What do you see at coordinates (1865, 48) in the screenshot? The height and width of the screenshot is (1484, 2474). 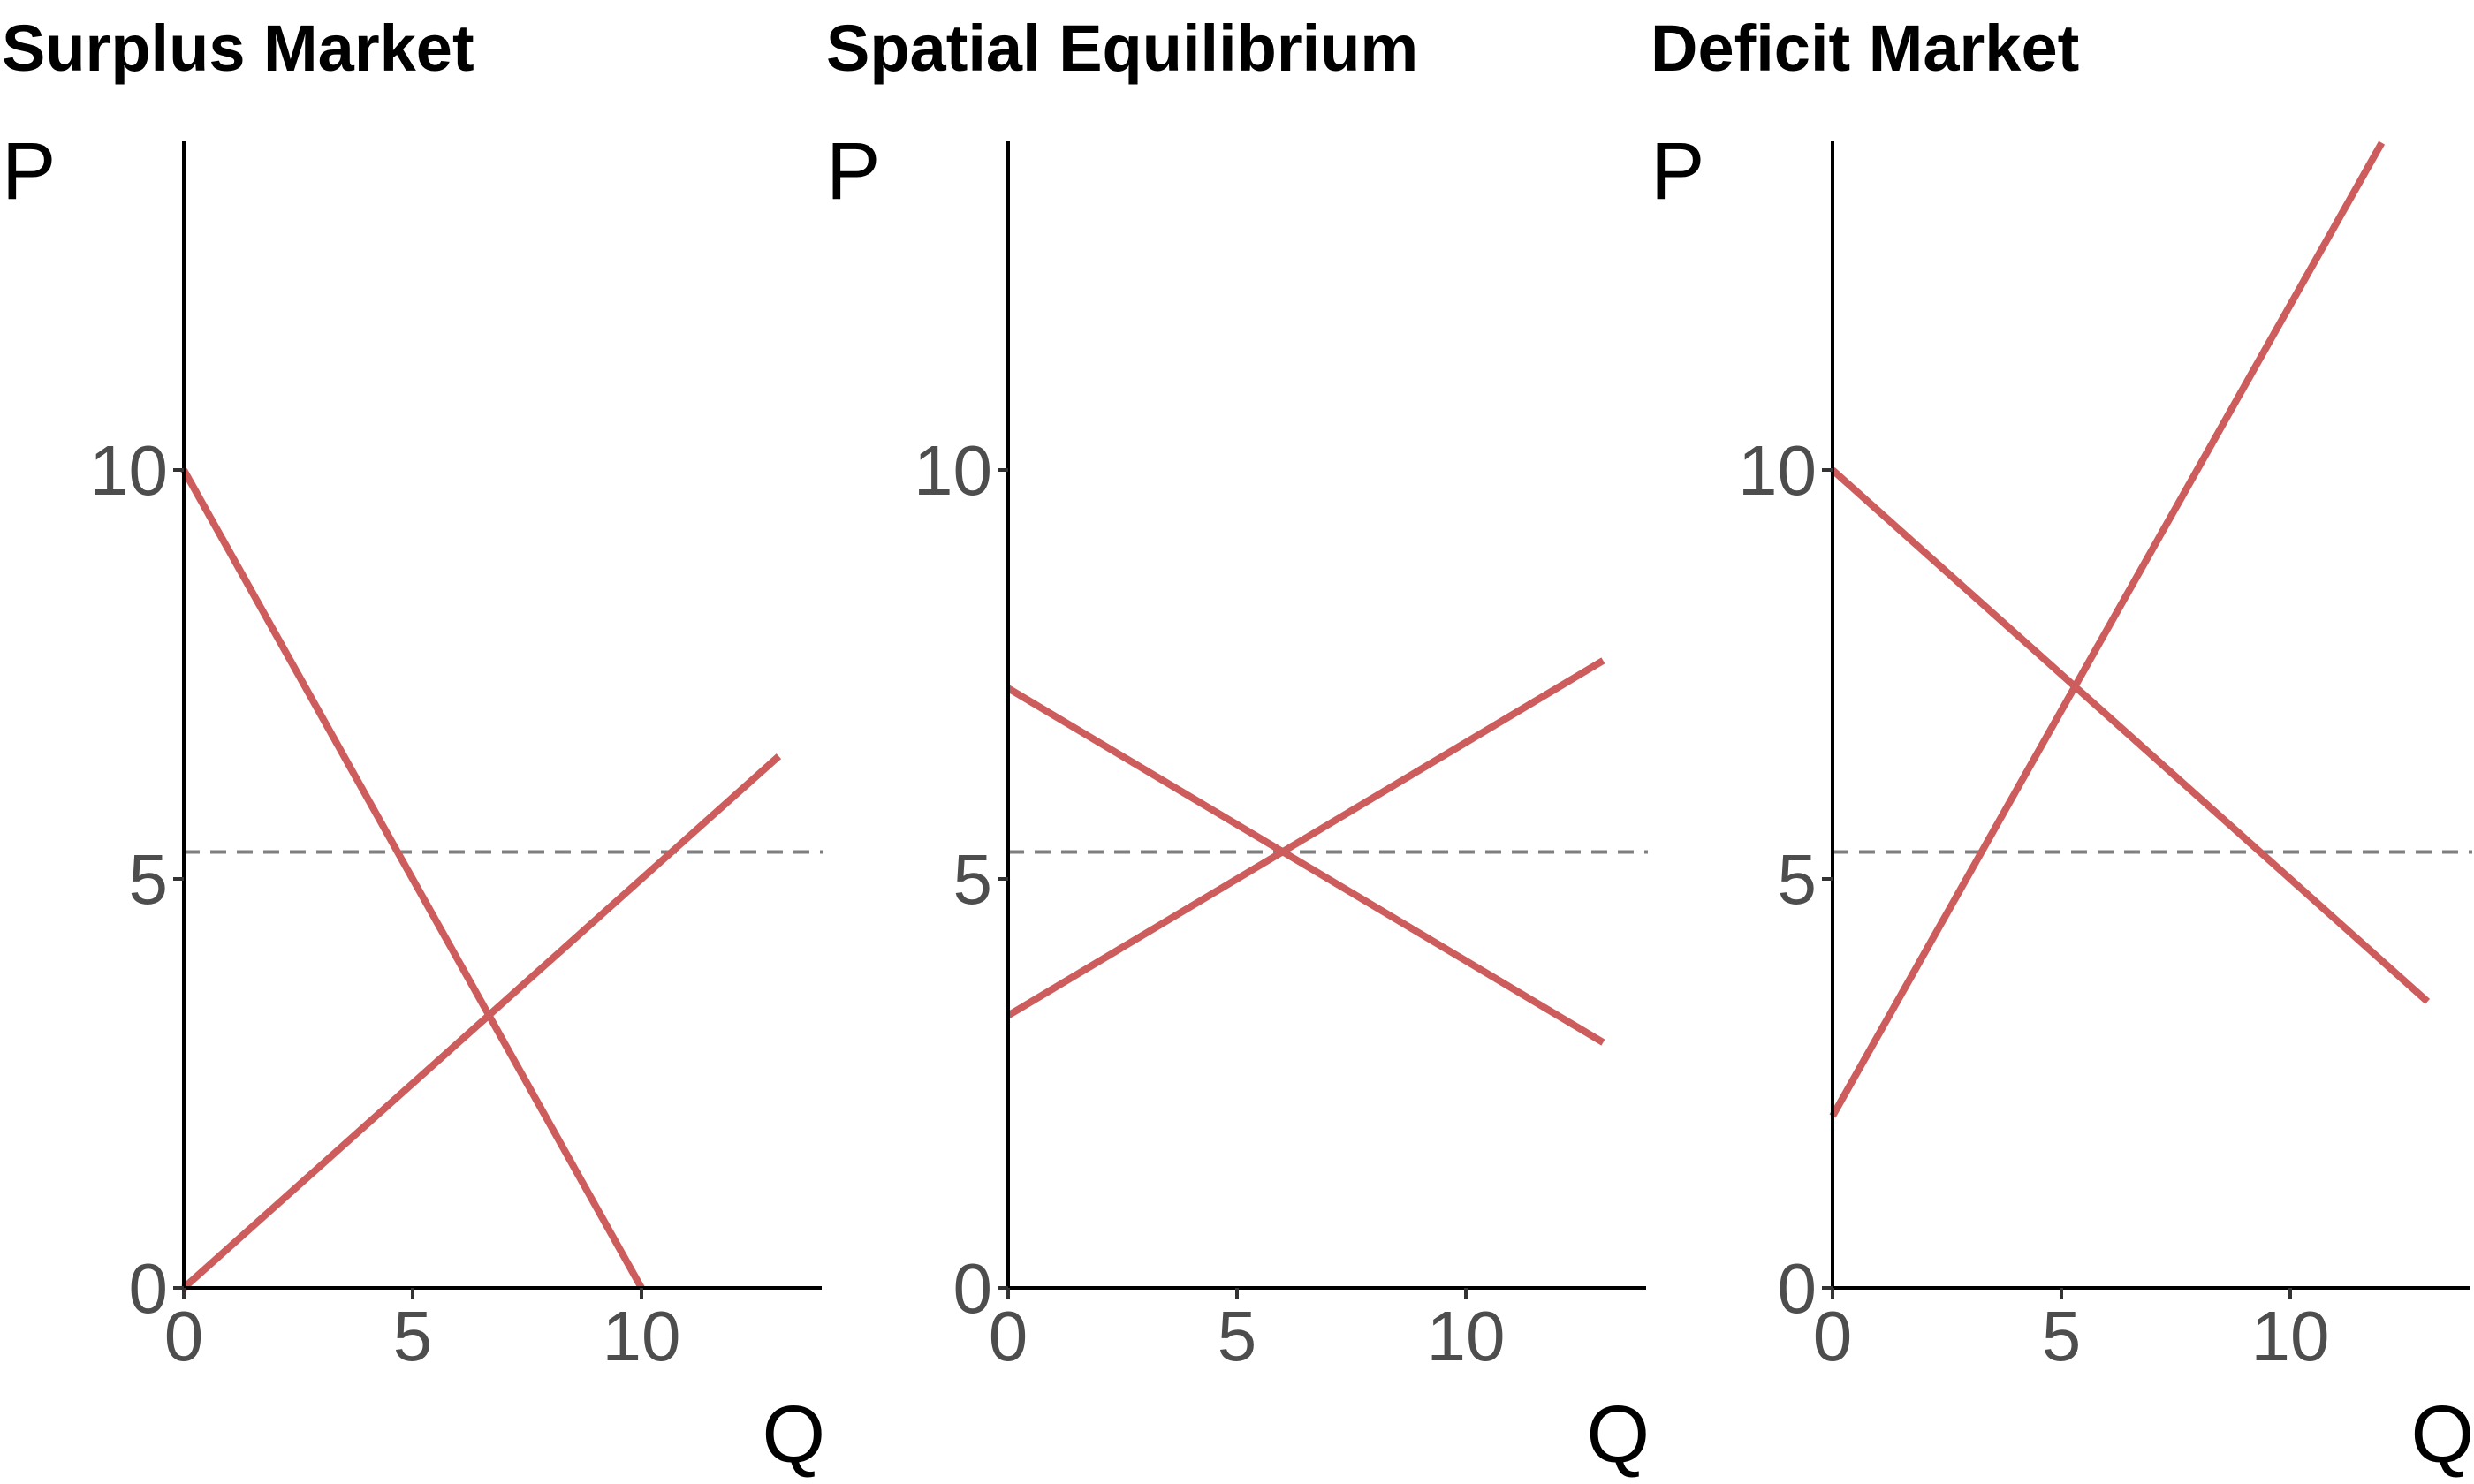 I see `panel-title: Deficit Market` at bounding box center [1865, 48].